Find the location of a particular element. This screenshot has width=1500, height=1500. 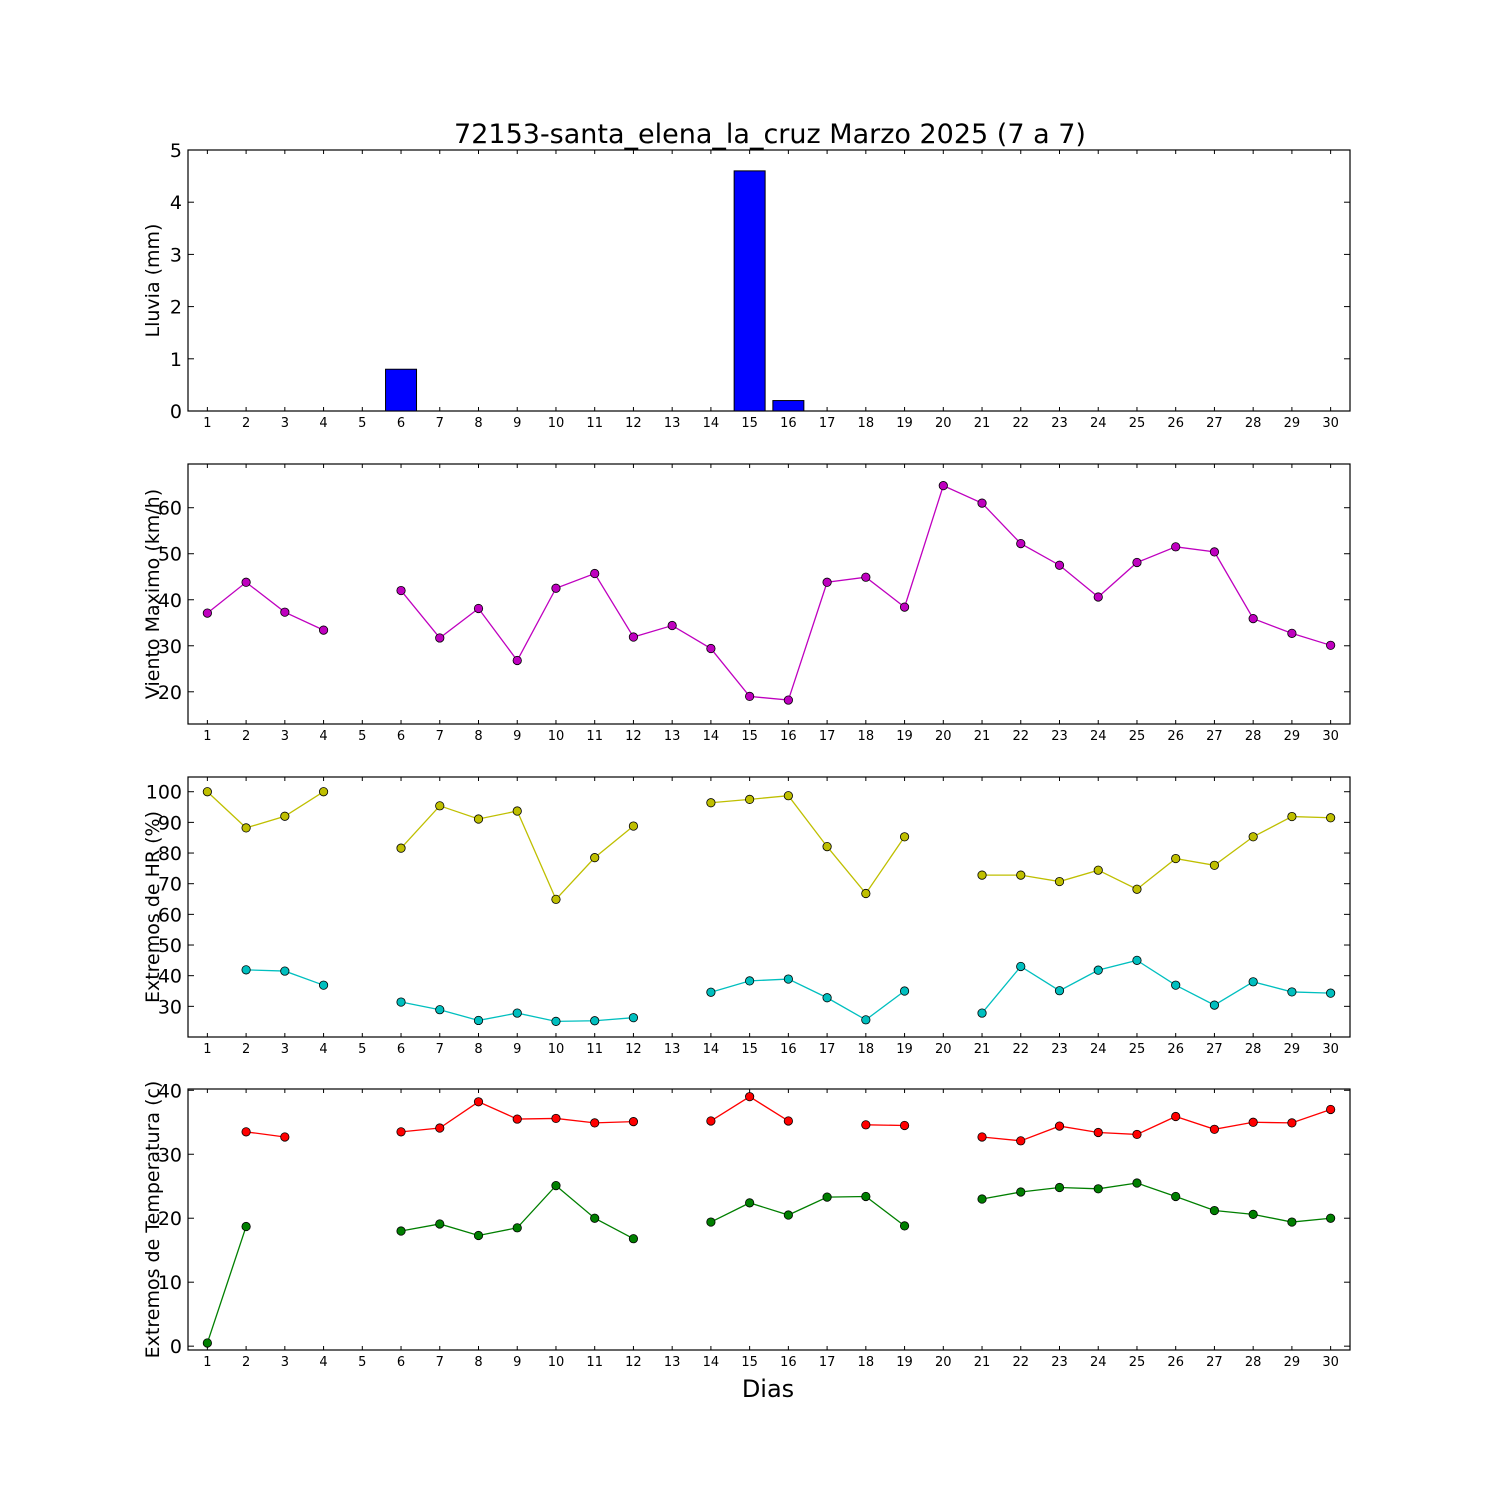

rain-xtick-label: 23 is located at coordinates (1059, 423).